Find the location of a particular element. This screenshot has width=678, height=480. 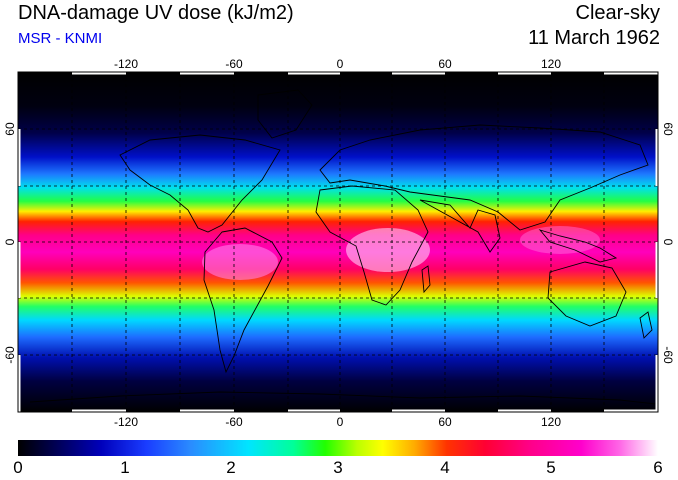

date-label: 11 March 1962 is located at coordinates (594, 38).